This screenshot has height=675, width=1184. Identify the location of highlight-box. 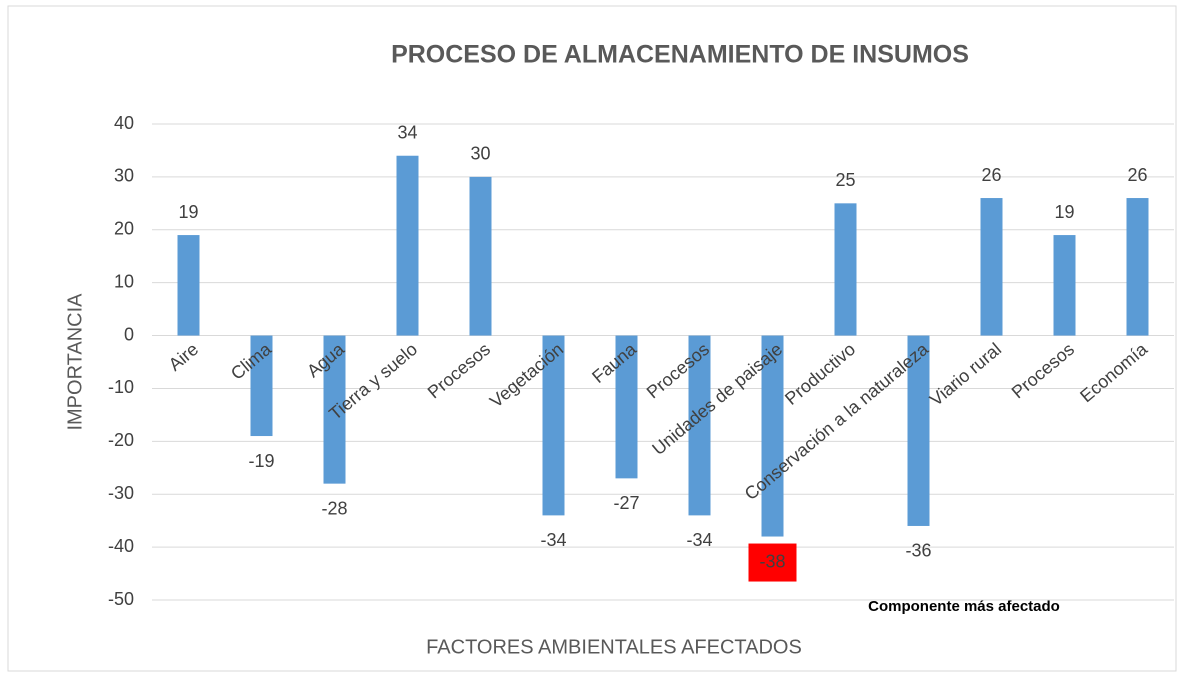
(772, 562).